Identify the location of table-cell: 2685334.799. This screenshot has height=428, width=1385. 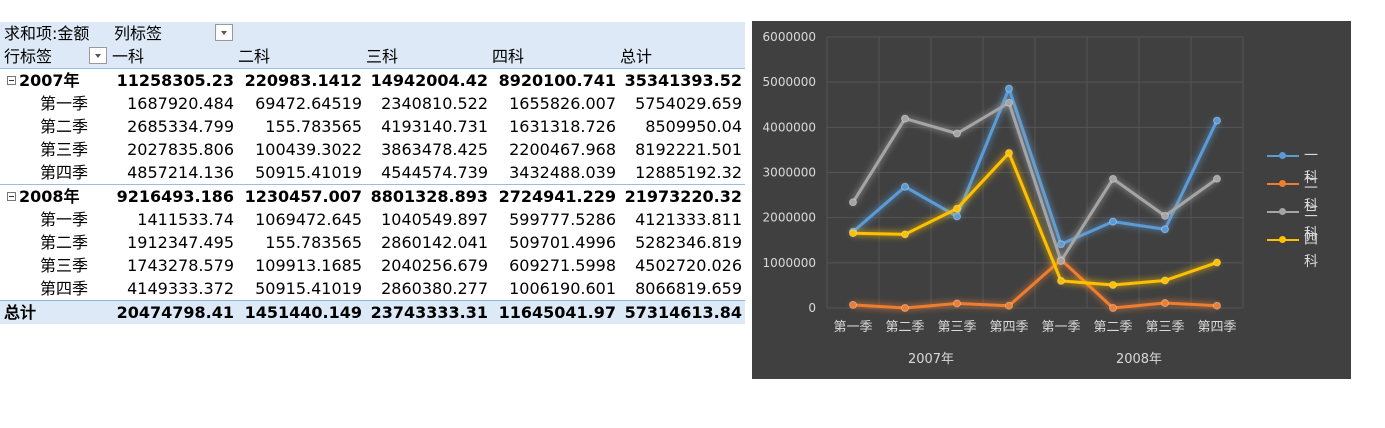
(180, 126).